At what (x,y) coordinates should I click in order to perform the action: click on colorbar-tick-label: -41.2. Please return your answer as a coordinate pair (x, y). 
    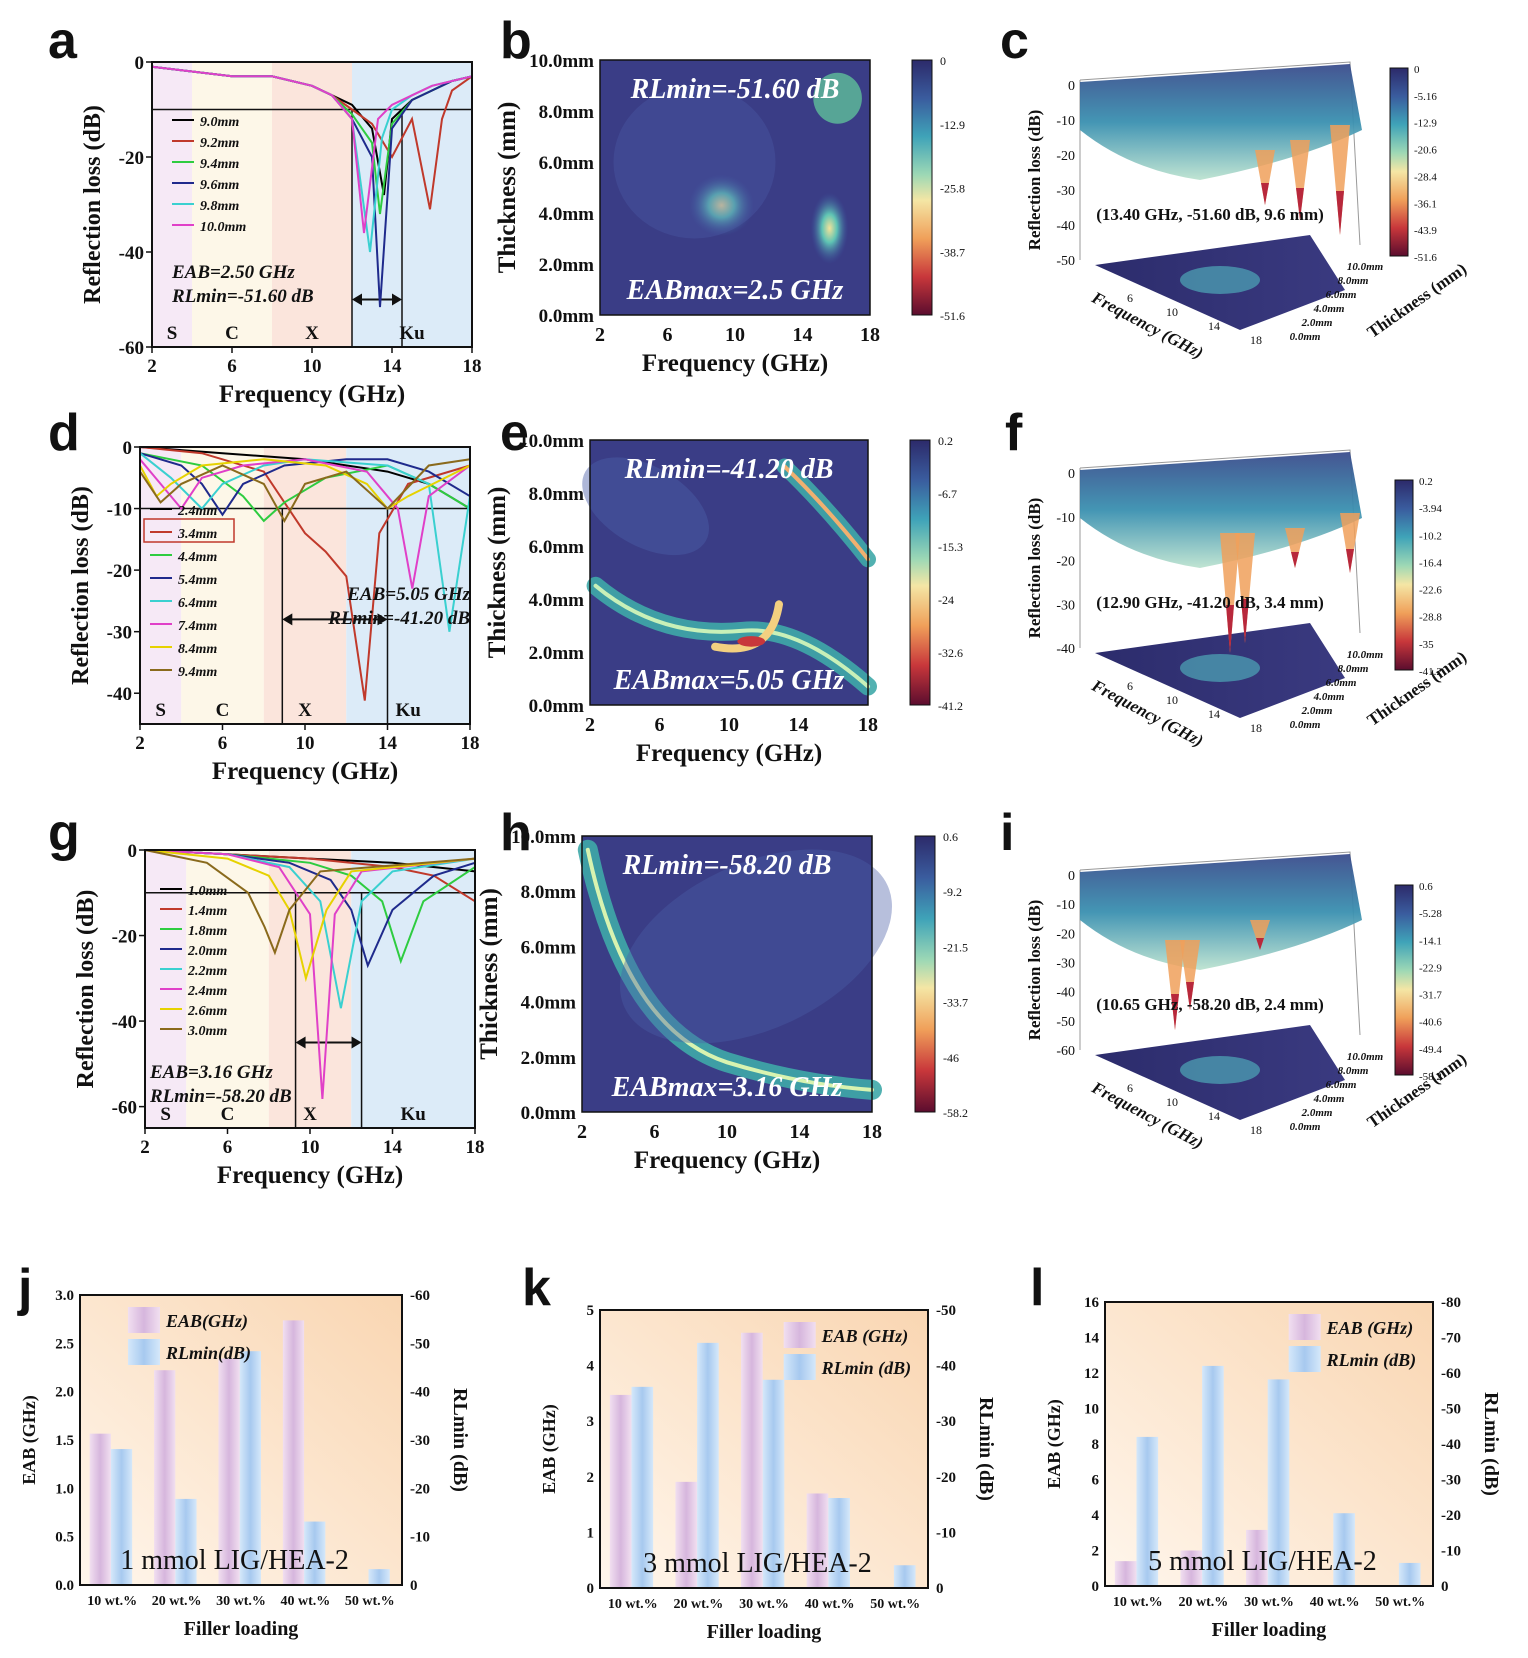
    Looking at the image, I should click on (1430, 672).